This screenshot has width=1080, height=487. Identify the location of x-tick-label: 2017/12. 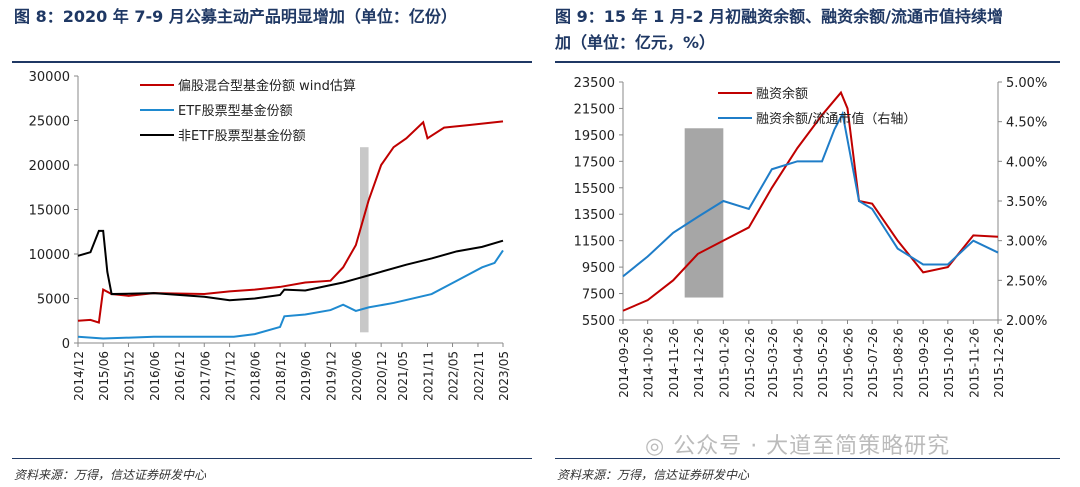
(231, 376).